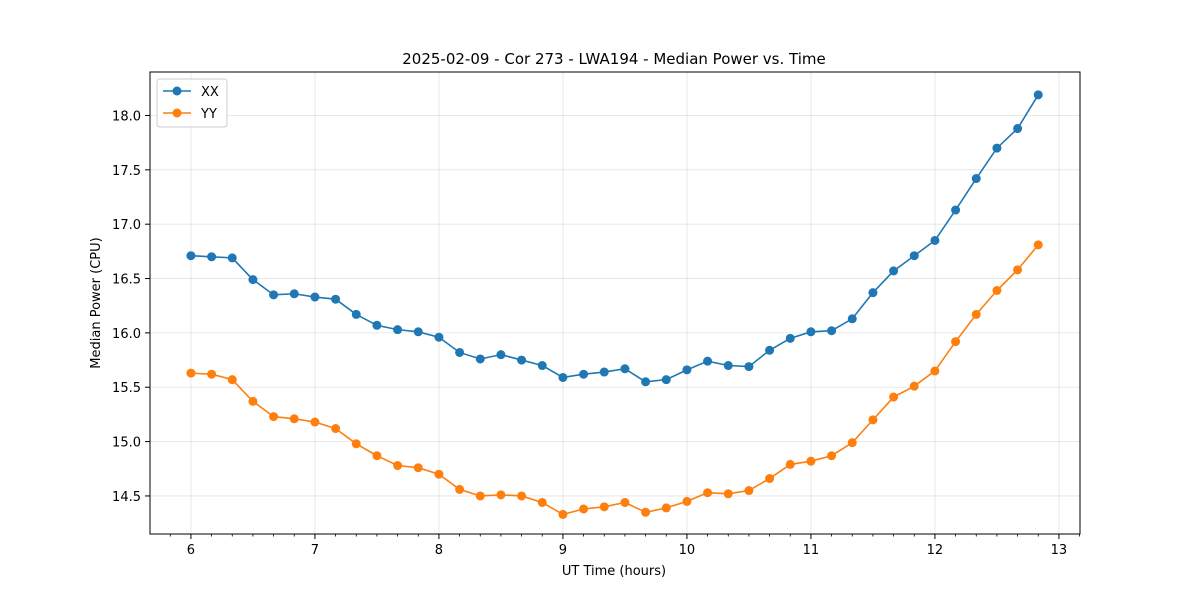 The width and height of the screenshot is (1200, 600). Describe the element at coordinates (1059, 550) in the screenshot. I see `x-tick-label: 13` at that location.